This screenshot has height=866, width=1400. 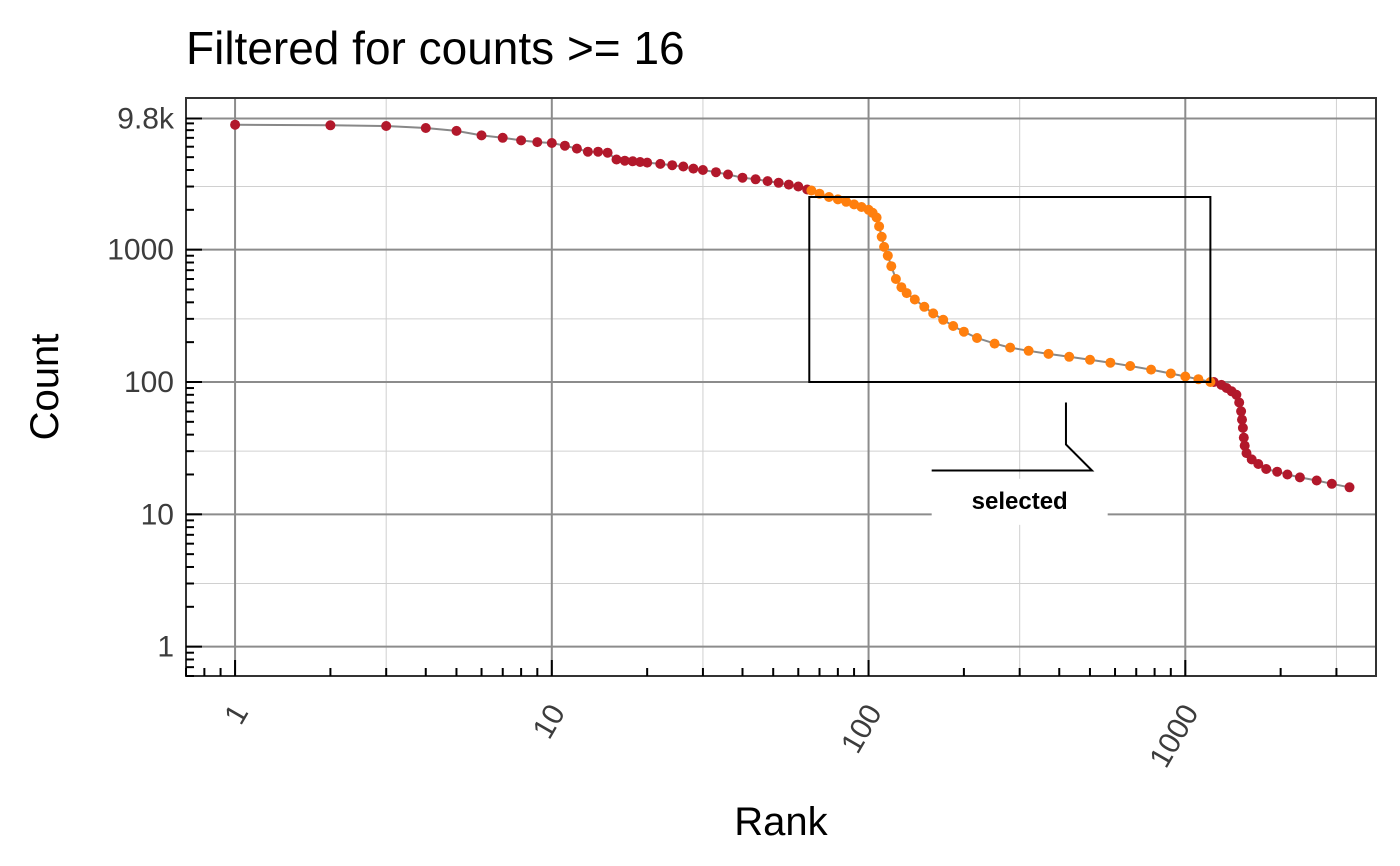 What do you see at coordinates (549, 721) in the screenshot?
I see `x-tick-label: 10` at bounding box center [549, 721].